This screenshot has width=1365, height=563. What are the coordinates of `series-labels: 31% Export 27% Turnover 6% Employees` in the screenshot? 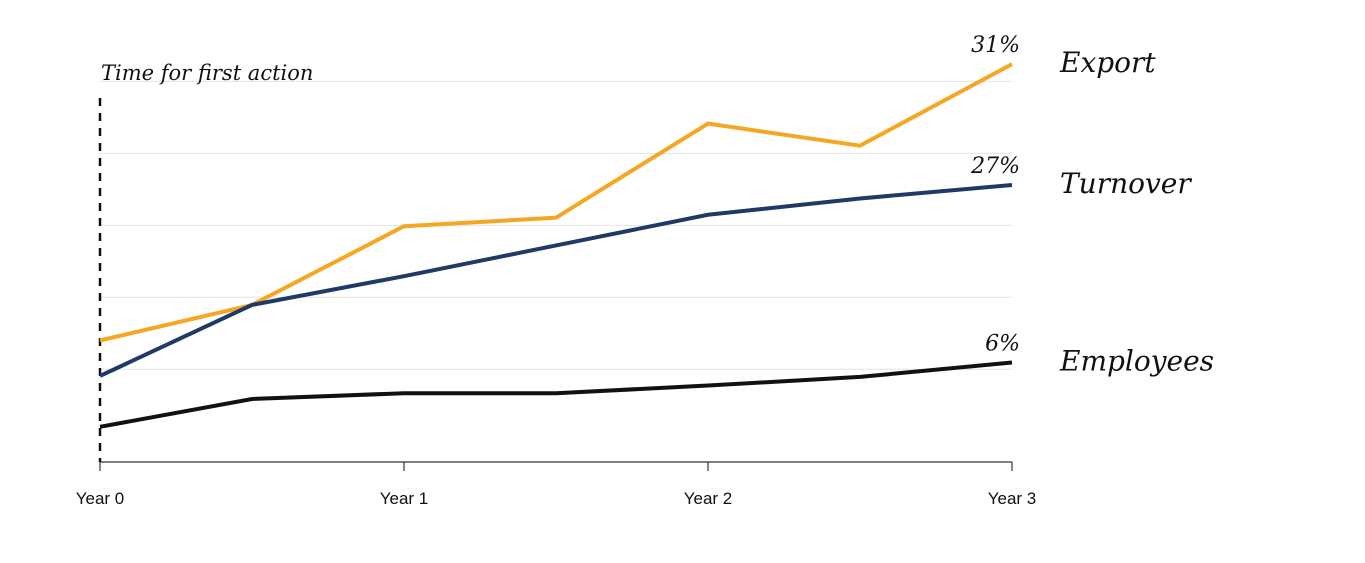 It's located at (1092, 205).